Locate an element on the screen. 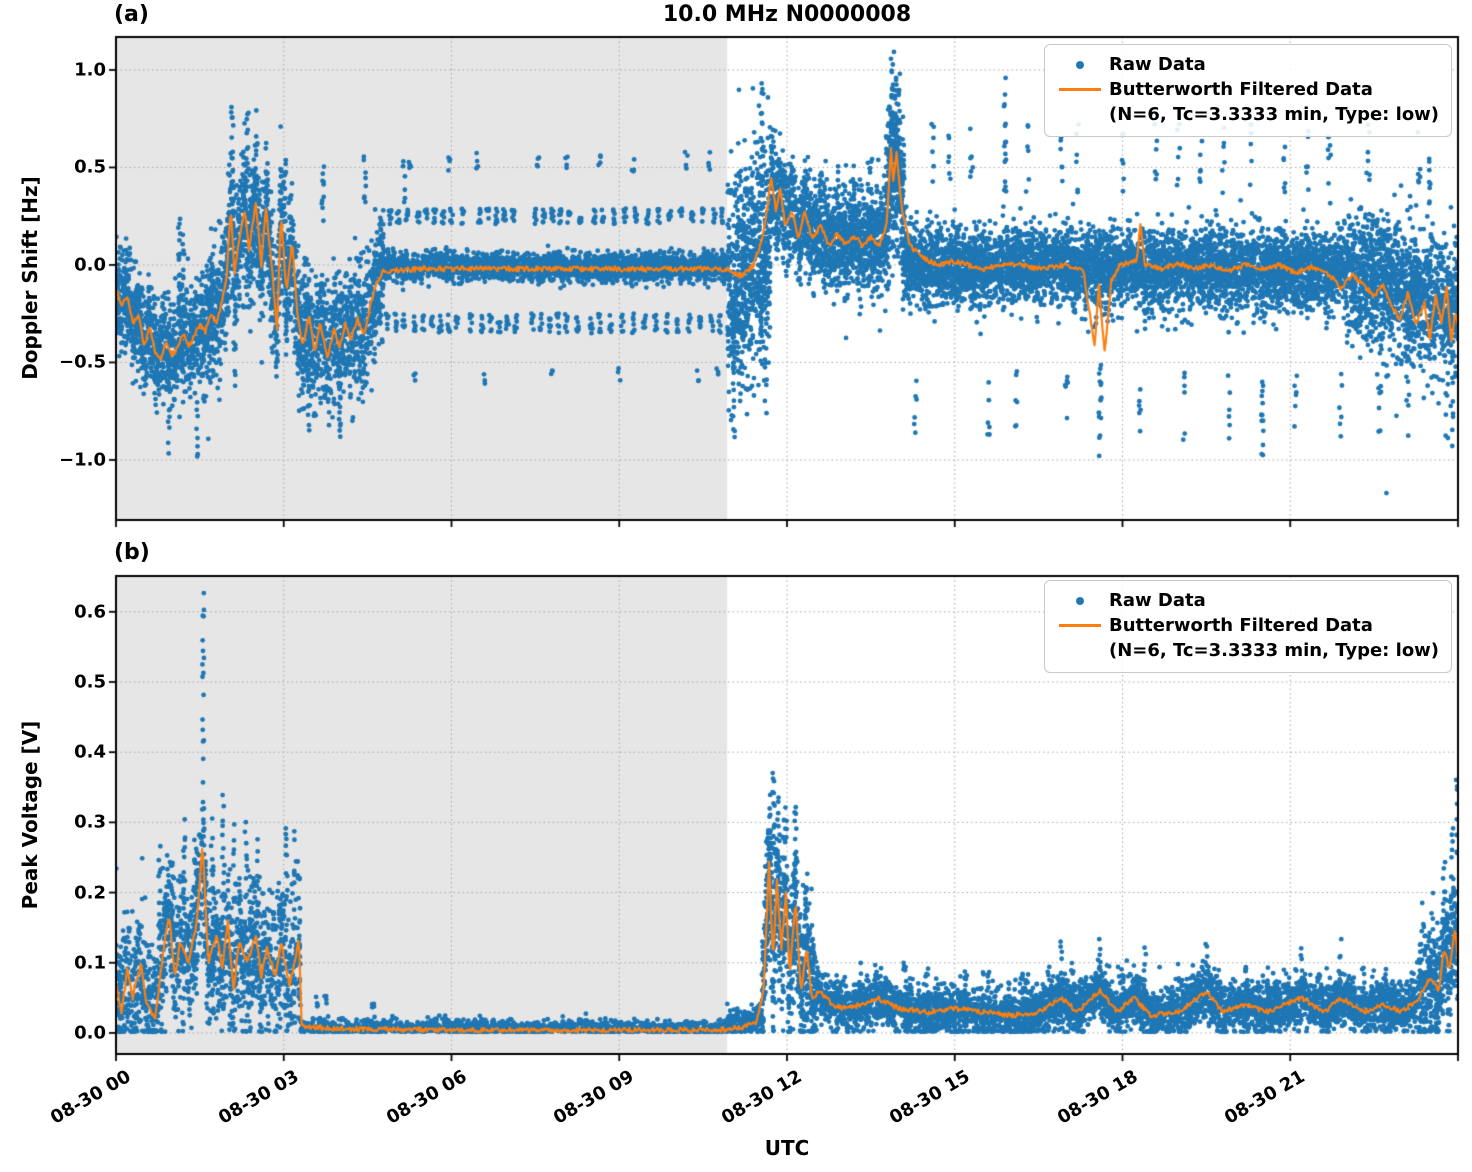 The image size is (1472, 1172). x-axis-label: UTC is located at coordinates (787, 1148).